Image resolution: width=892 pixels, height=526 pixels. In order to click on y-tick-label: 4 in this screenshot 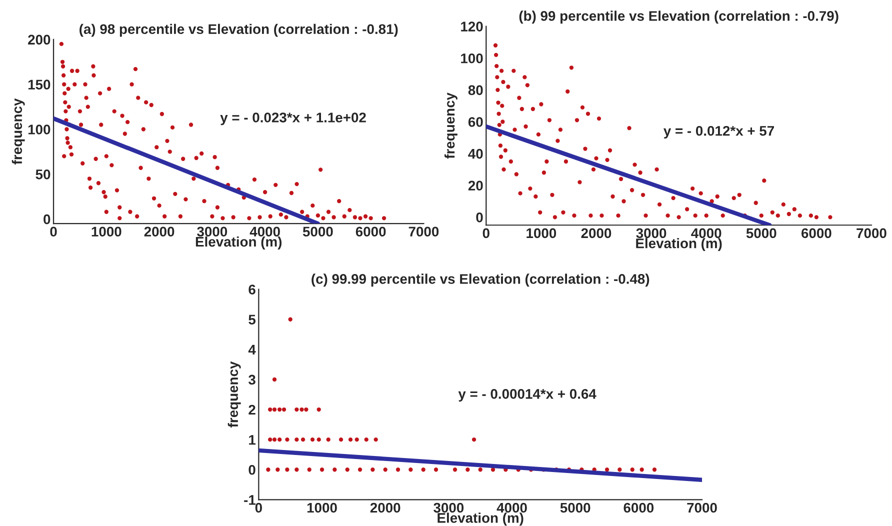, I will do `click(252, 349)`.